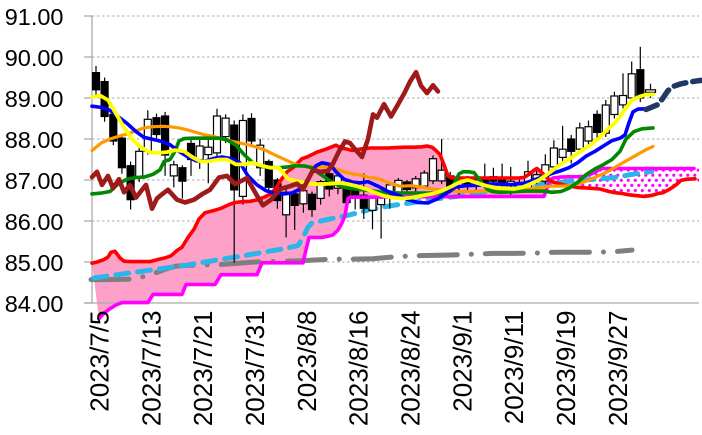  What do you see at coordinates (34, 263) in the screenshot?
I see `svg-text: 85.00` at bounding box center [34, 263].